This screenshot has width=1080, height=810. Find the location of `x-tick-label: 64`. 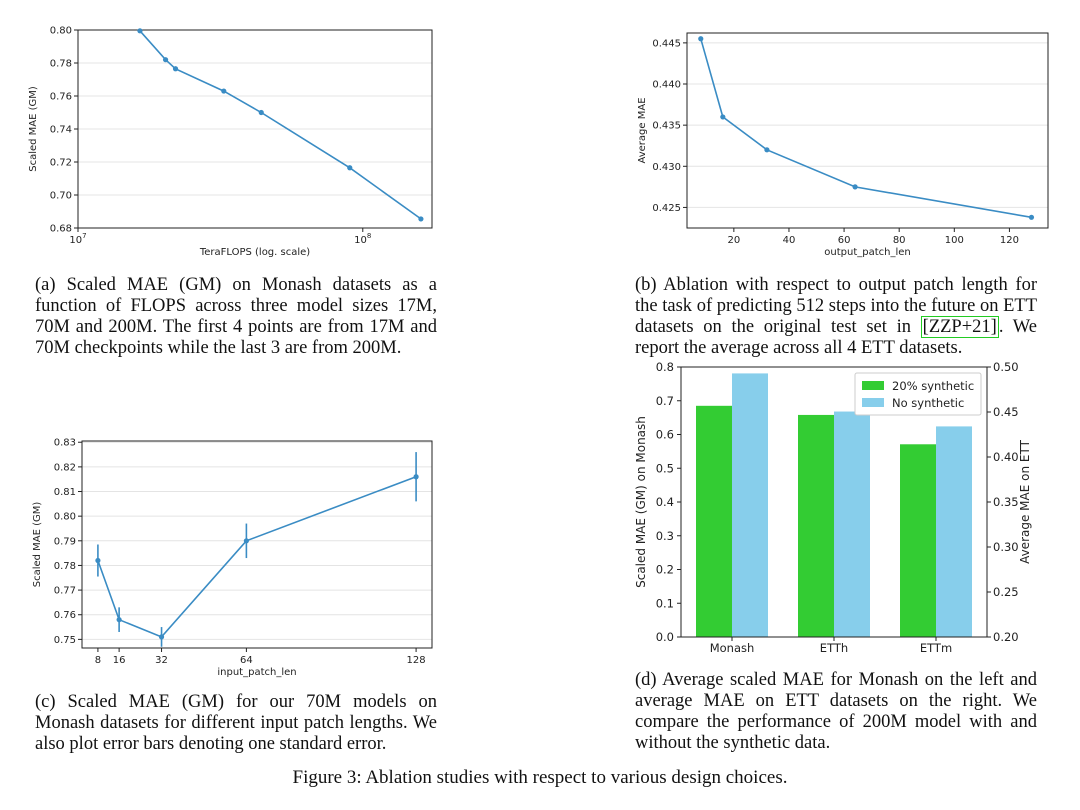

x-tick-label: 64 is located at coordinates (246, 660).